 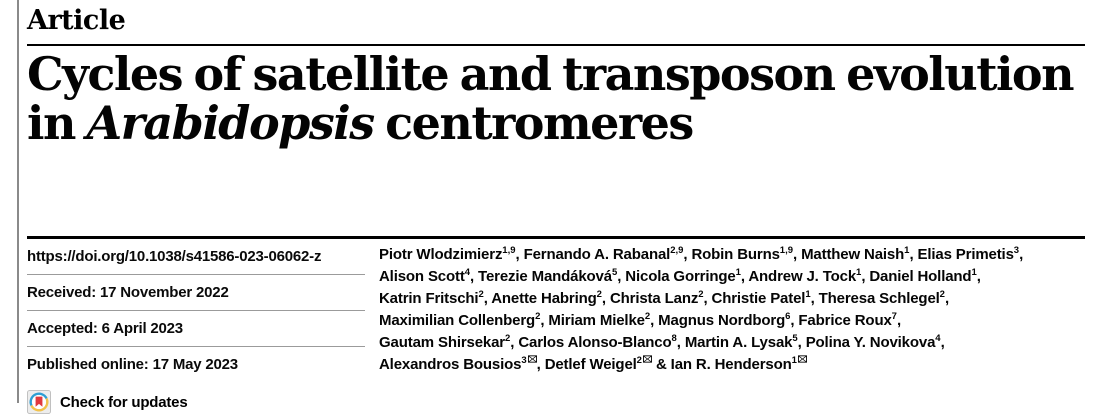 I want to click on author-affiliation-sup: 8, so click(x=674, y=338).